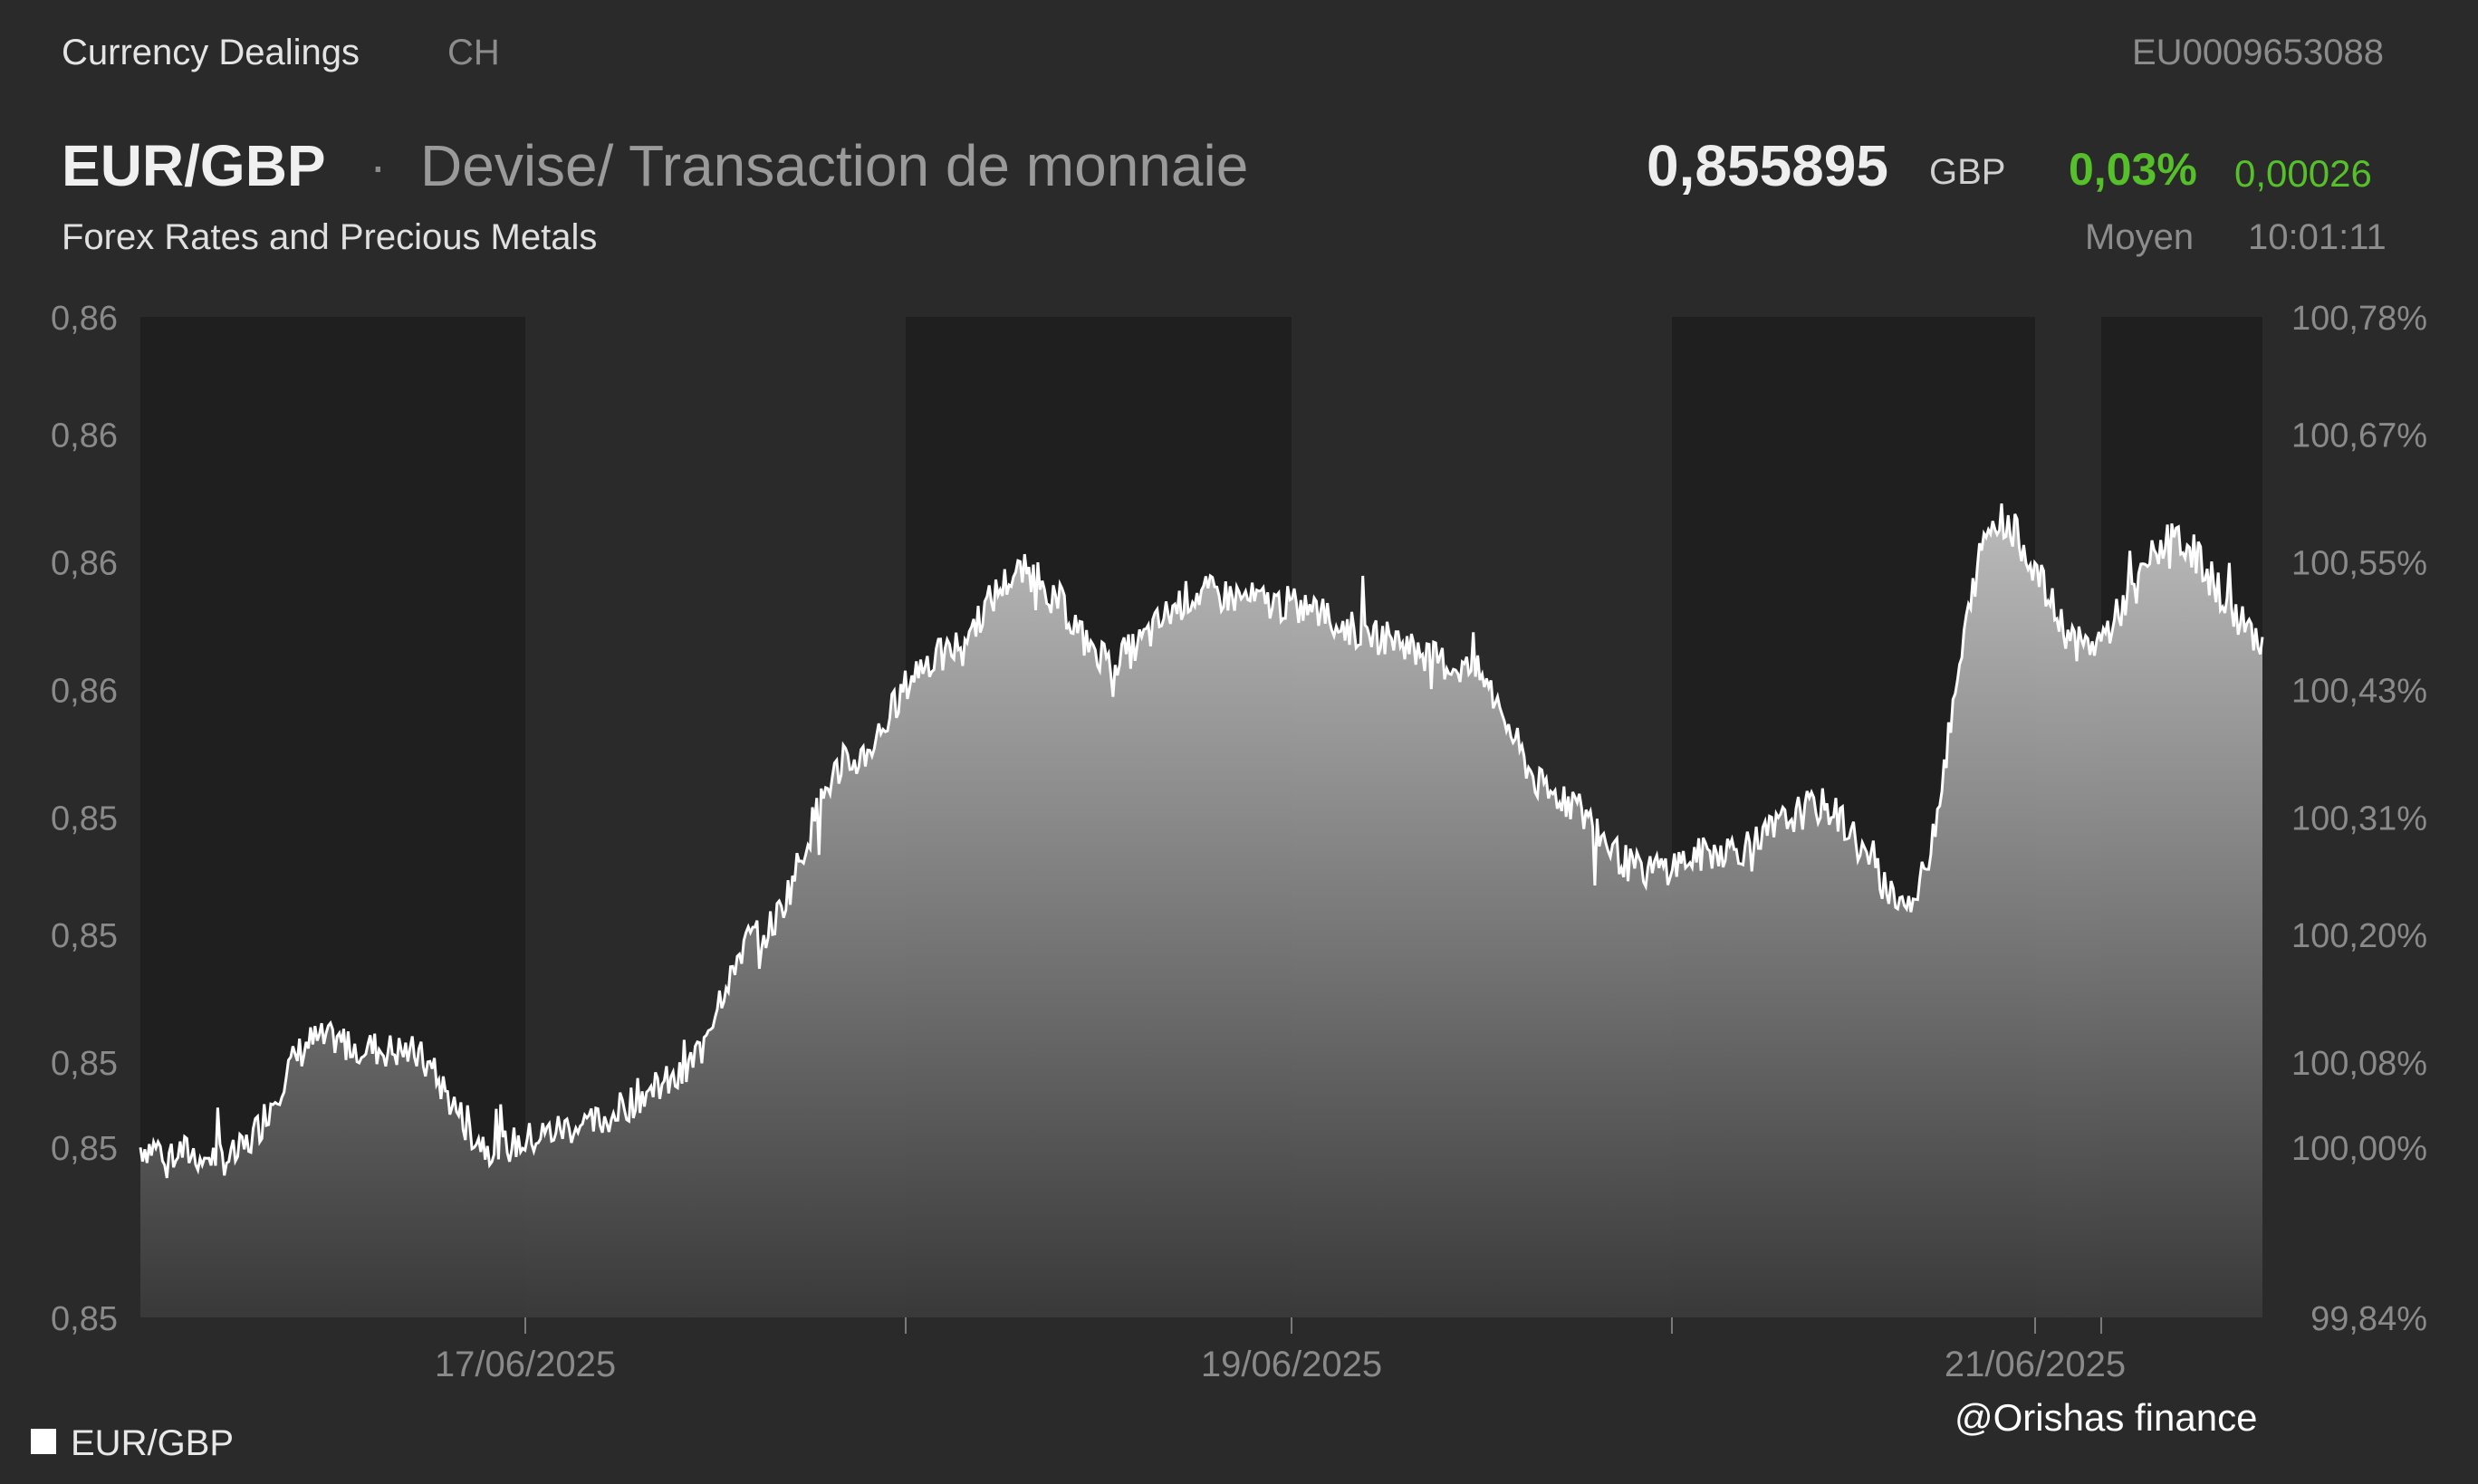 The image size is (2478, 1484). What do you see at coordinates (2359, 1064) in the screenshot?
I see `y-right-tick-label: 100,08%` at bounding box center [2359, 1064].